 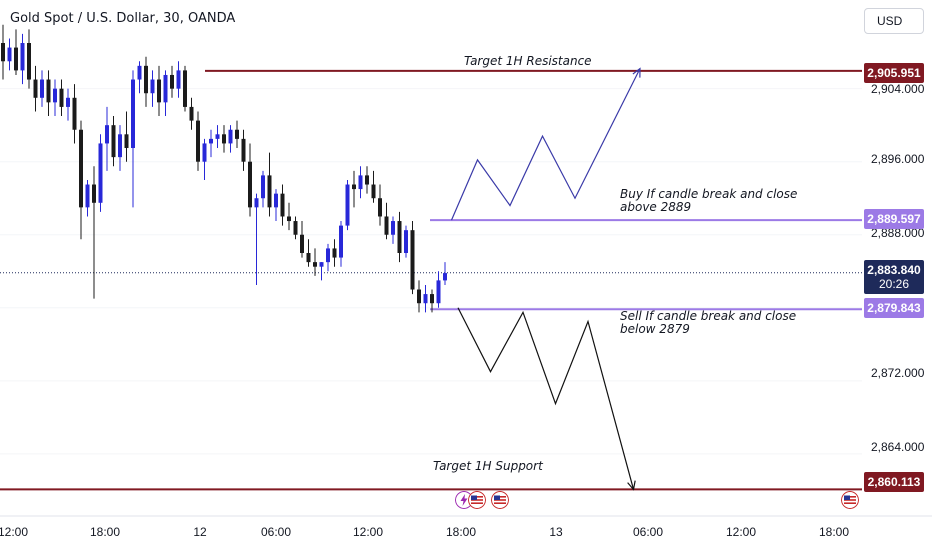 I want to click on x-tick-label: 12, so click(x=200, y=532).